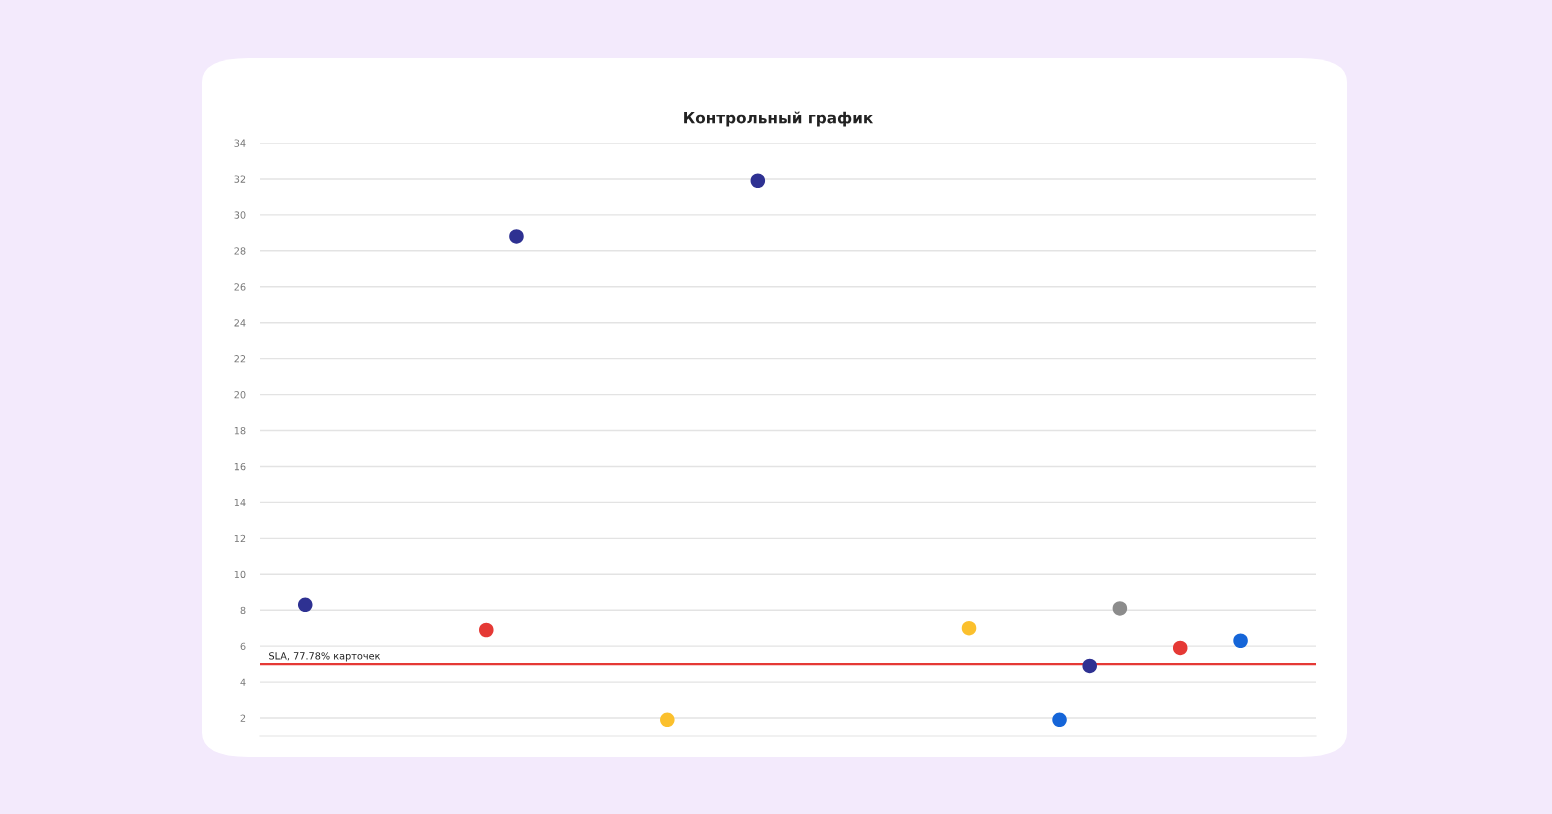  I want to click on y-tick-label: 28, so click(240, 251).